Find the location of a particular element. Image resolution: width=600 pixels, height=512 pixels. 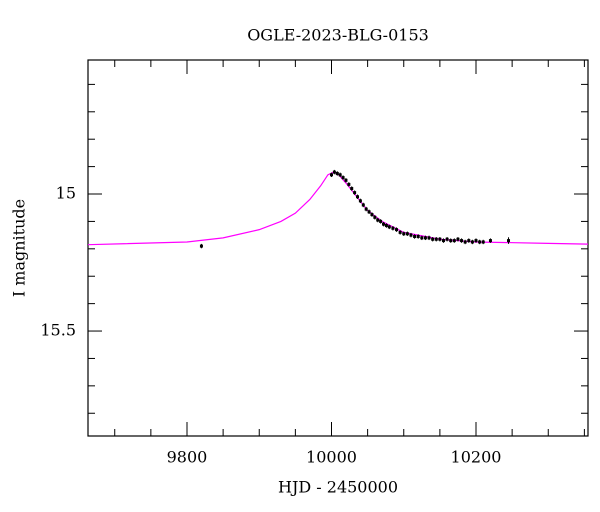

chart-title: OGLE-2023-BLG-0153 is located at coordinates (338, 35).